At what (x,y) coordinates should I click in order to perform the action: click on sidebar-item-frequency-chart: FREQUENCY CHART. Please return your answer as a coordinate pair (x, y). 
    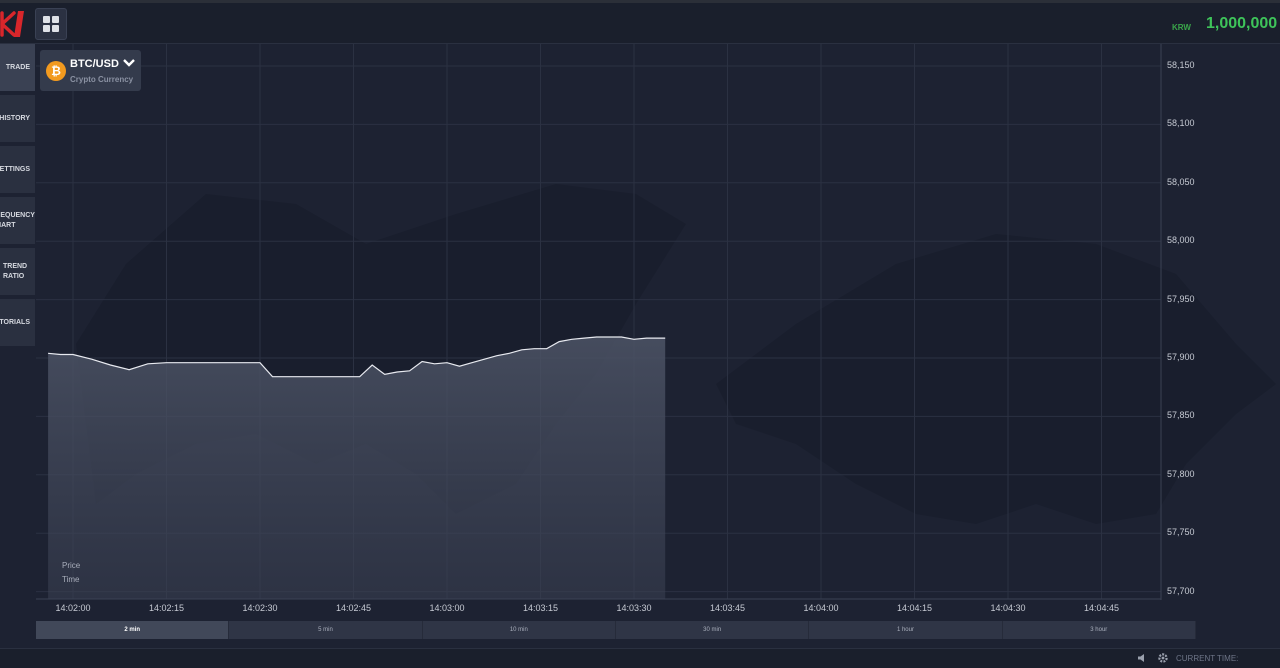
    Looking at the image, I should click on (17, 221).